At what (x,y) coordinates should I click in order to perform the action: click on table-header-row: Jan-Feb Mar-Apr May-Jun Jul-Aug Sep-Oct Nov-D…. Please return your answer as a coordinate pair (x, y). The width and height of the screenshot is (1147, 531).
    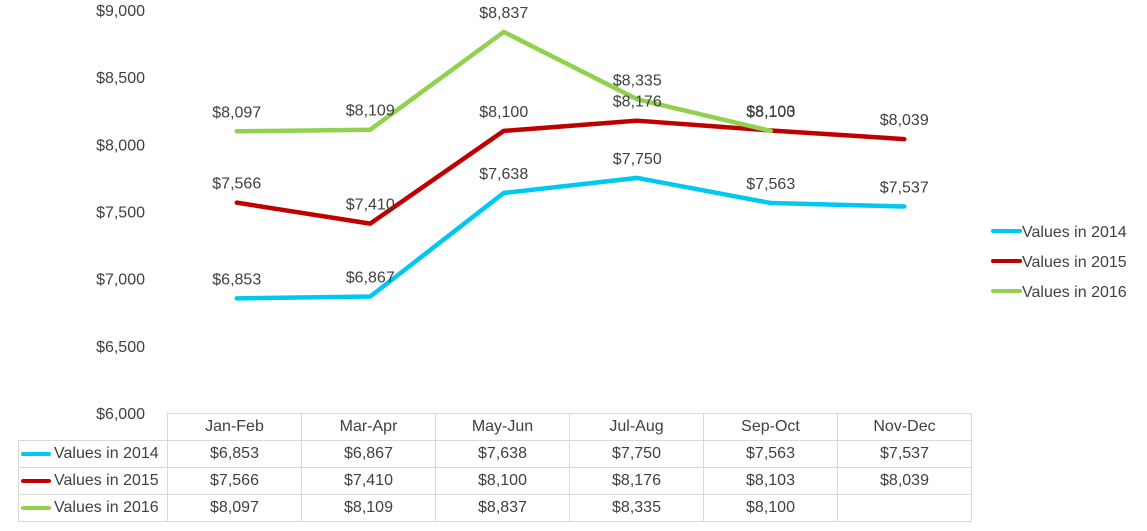
    Looking at the image, I should click on (495, 427).